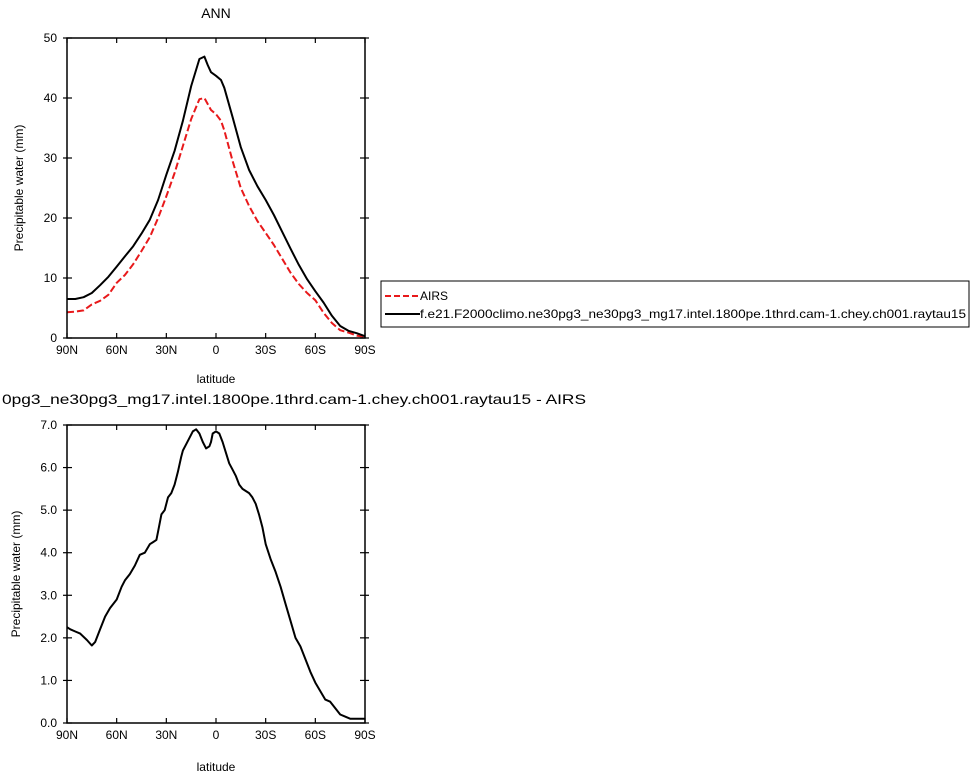 The height and width of the screenshot is (777, 976). What do you see at coordinates (216, 217) in the screenshot?
I see `panel-top-series-line-airs` at bounding box center [216, 217].